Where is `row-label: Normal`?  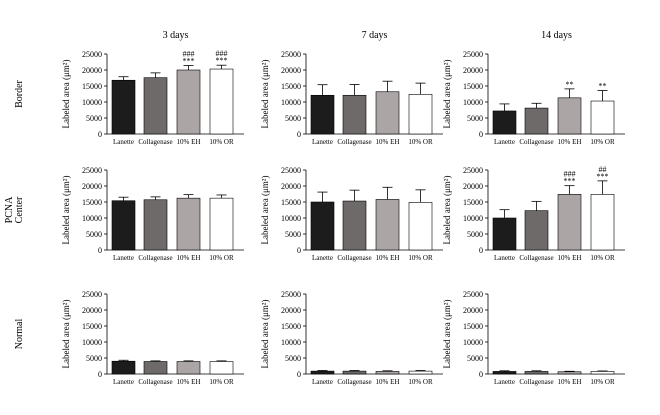 row-label: Normal is located at coordinates (19, 334).